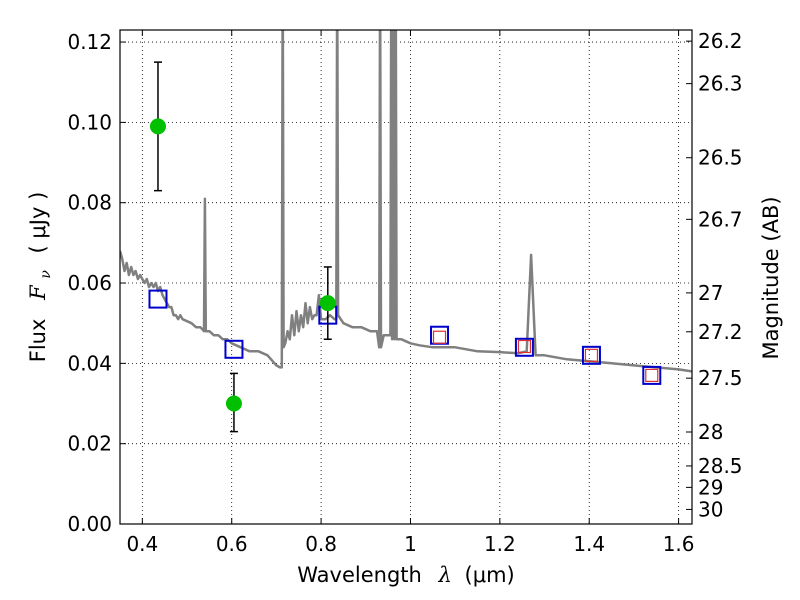 This screenshot has width=800, height=600. Describe the element at coordinates (89, 203) in the screenshot. I see `y-tick-label: 0.08` at that location.